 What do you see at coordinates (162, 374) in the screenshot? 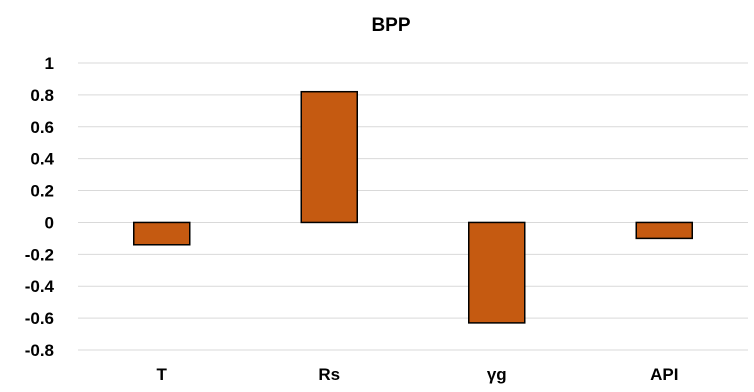
I see `x-category-label: T` at bounding box center [162, 374].